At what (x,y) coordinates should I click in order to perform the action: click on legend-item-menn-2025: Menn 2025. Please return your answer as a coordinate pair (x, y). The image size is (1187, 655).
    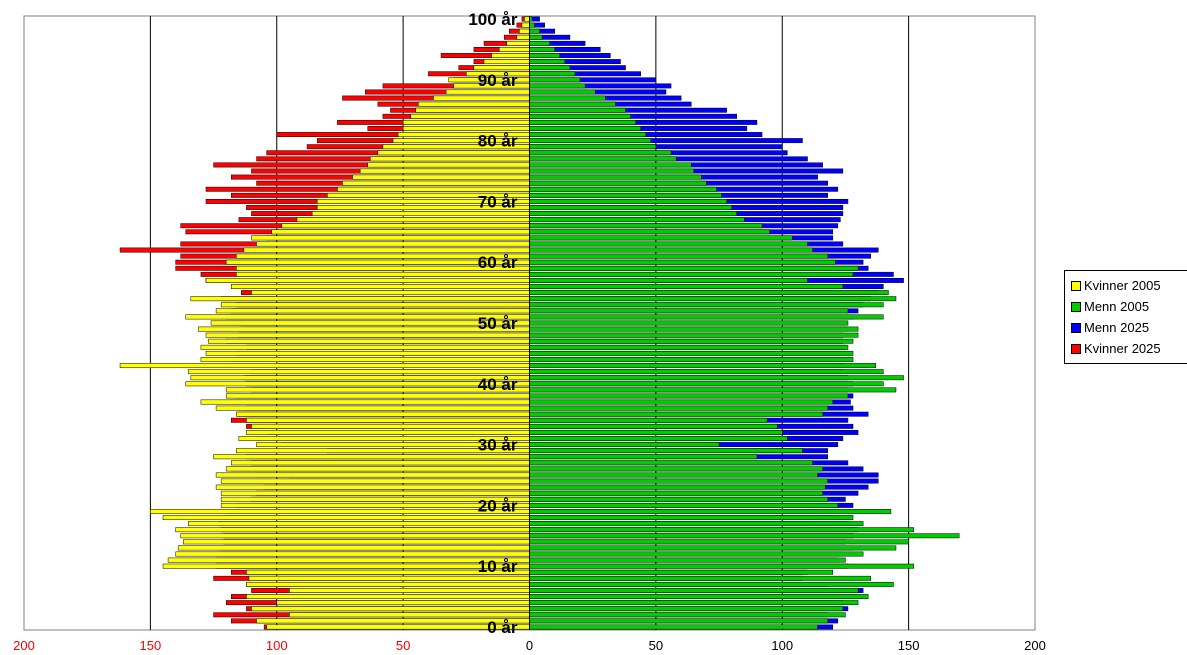
    Looking at the image, I should click on (1129, 327).